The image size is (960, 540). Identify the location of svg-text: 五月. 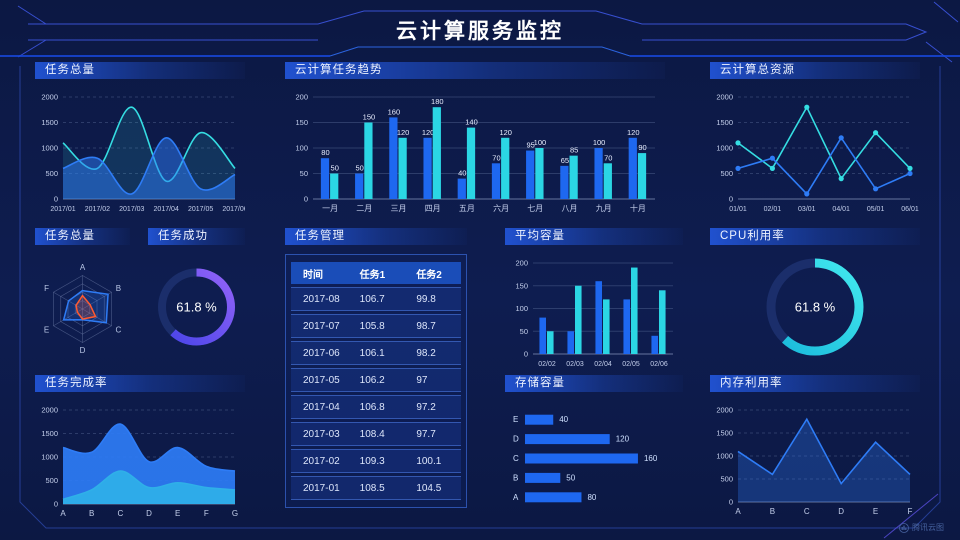
(467, 208).